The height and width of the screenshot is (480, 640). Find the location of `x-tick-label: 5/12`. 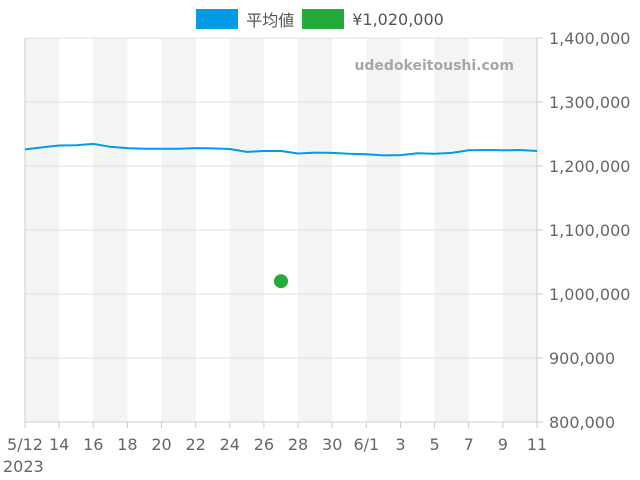

x-tick-label: 5/12 is located at coordinates (25, 444).